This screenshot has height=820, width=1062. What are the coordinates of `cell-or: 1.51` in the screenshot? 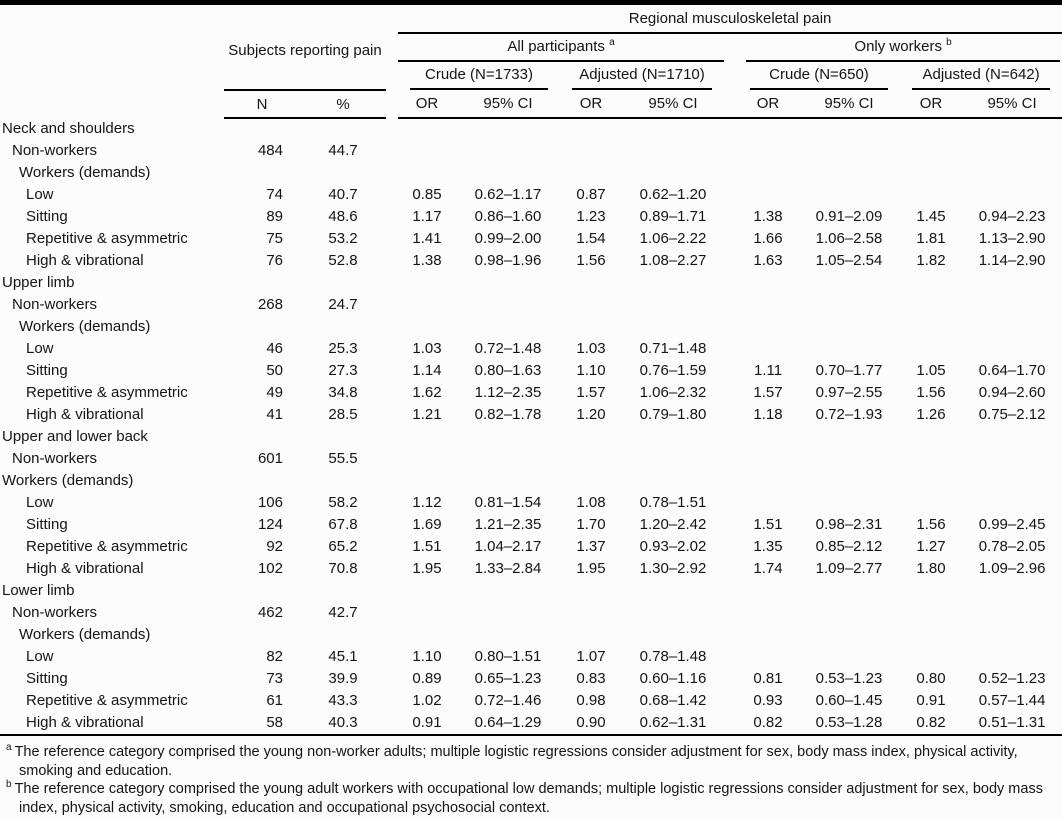 It's located at (427, 546).